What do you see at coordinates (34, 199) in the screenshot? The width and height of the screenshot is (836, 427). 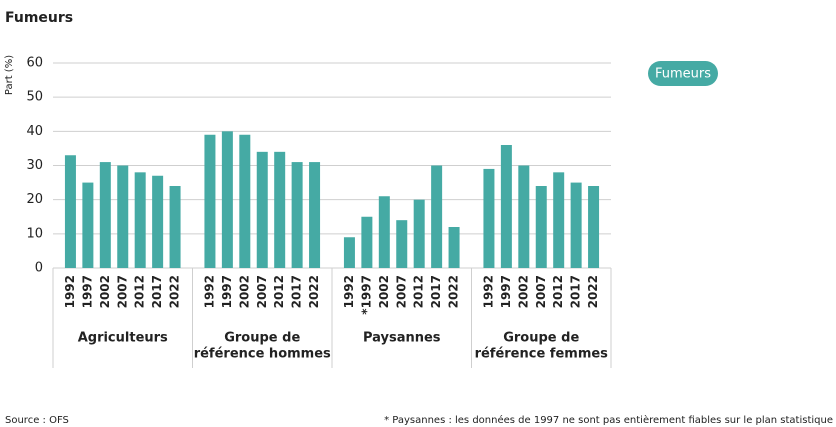 I see `y-tick-label: 20` at bounding box center [34, 199].